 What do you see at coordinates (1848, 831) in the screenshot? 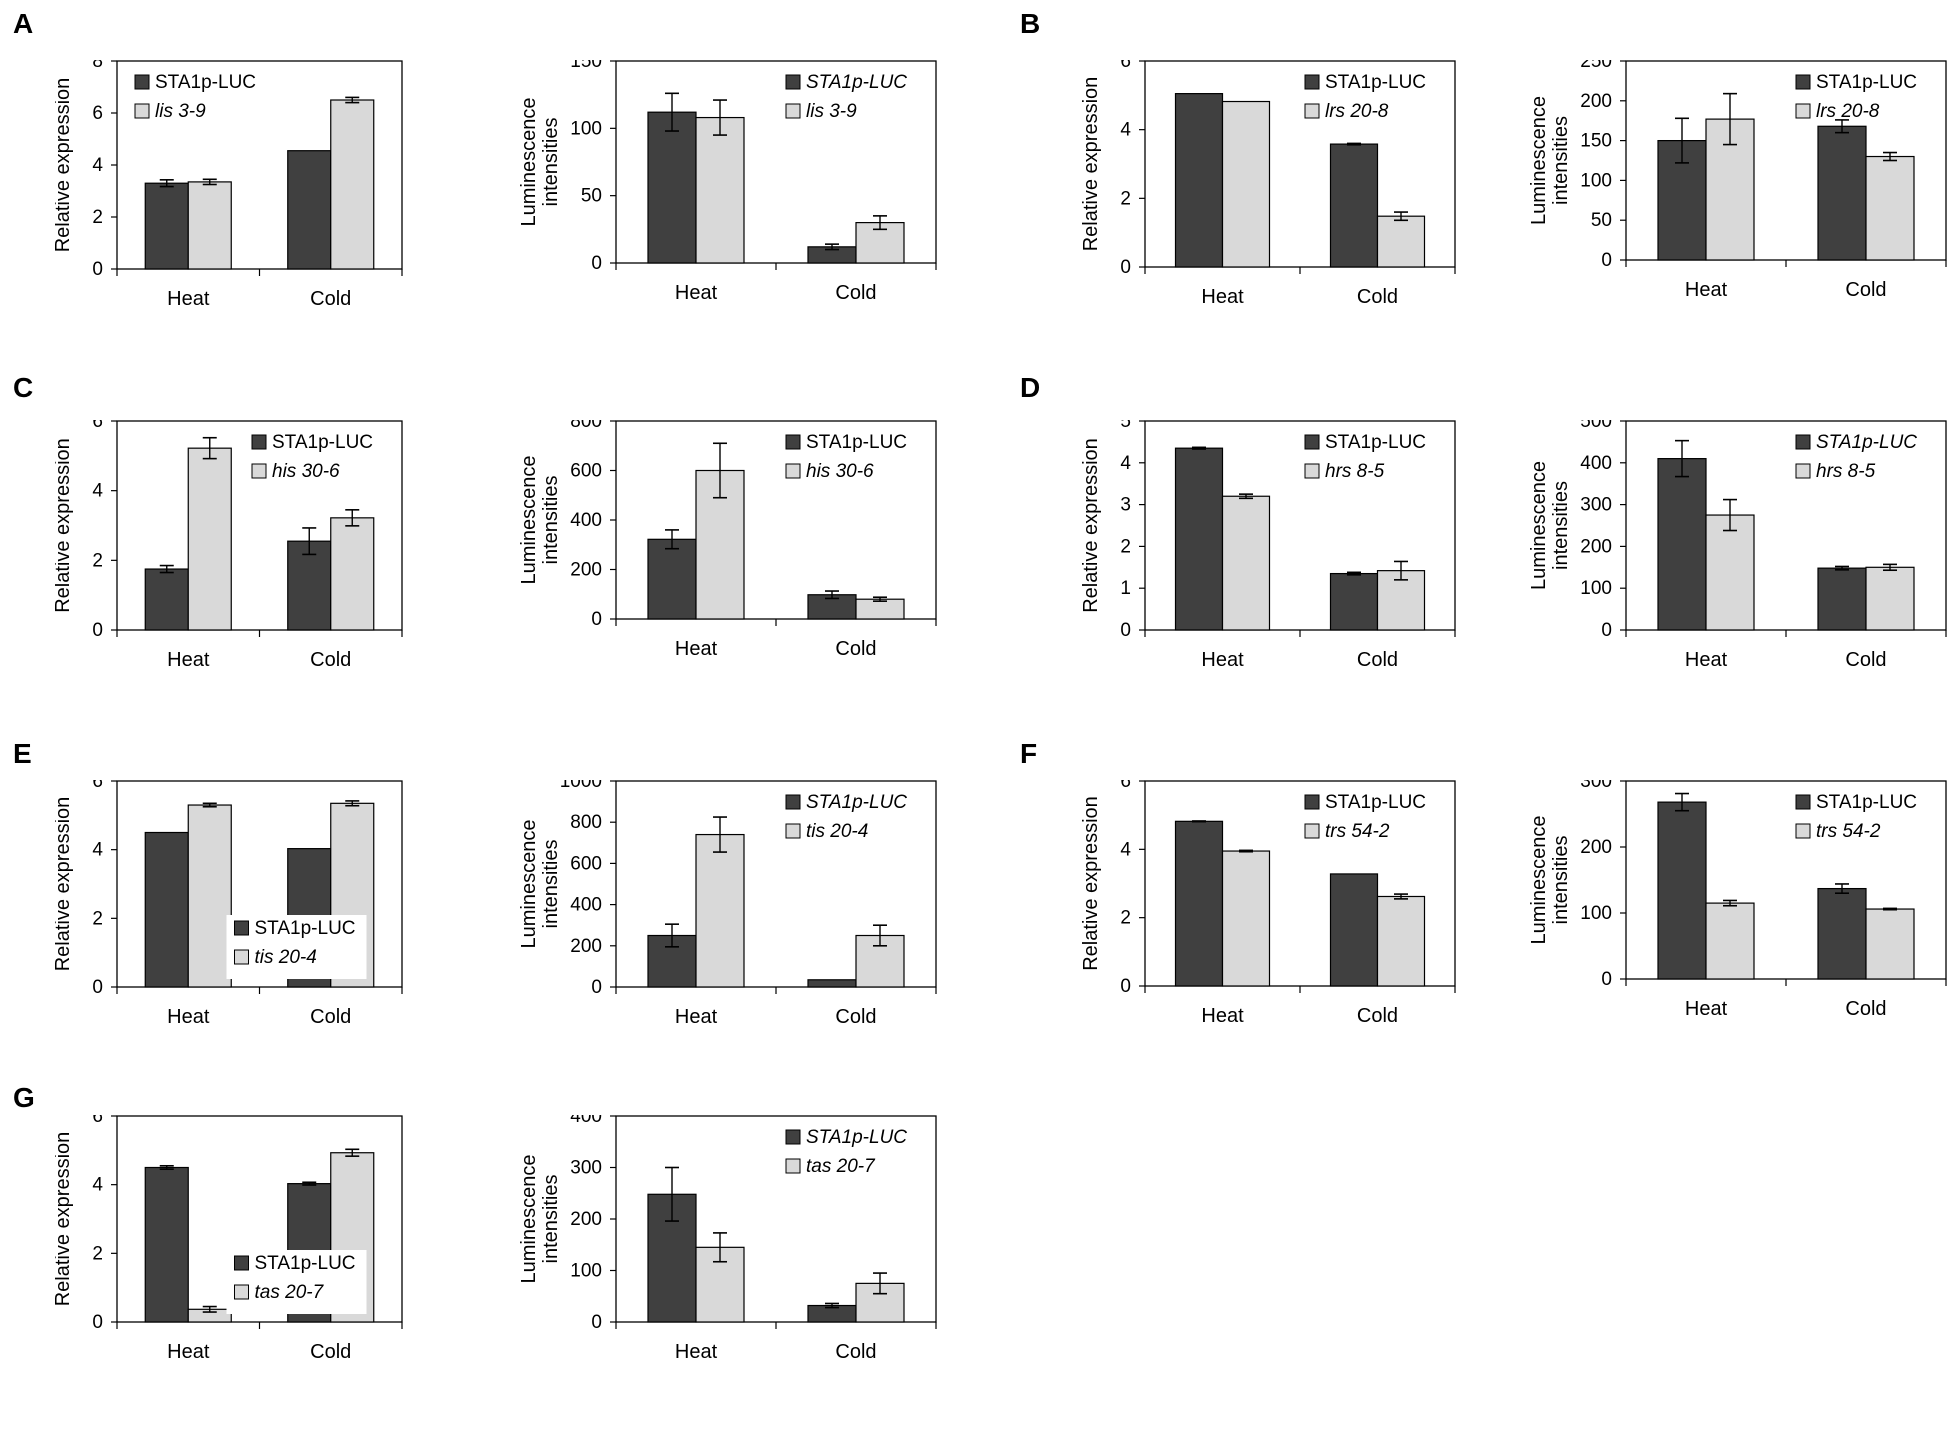
I see `legend-label-s2: trs 54-2` at bounding box center [1848, 831].